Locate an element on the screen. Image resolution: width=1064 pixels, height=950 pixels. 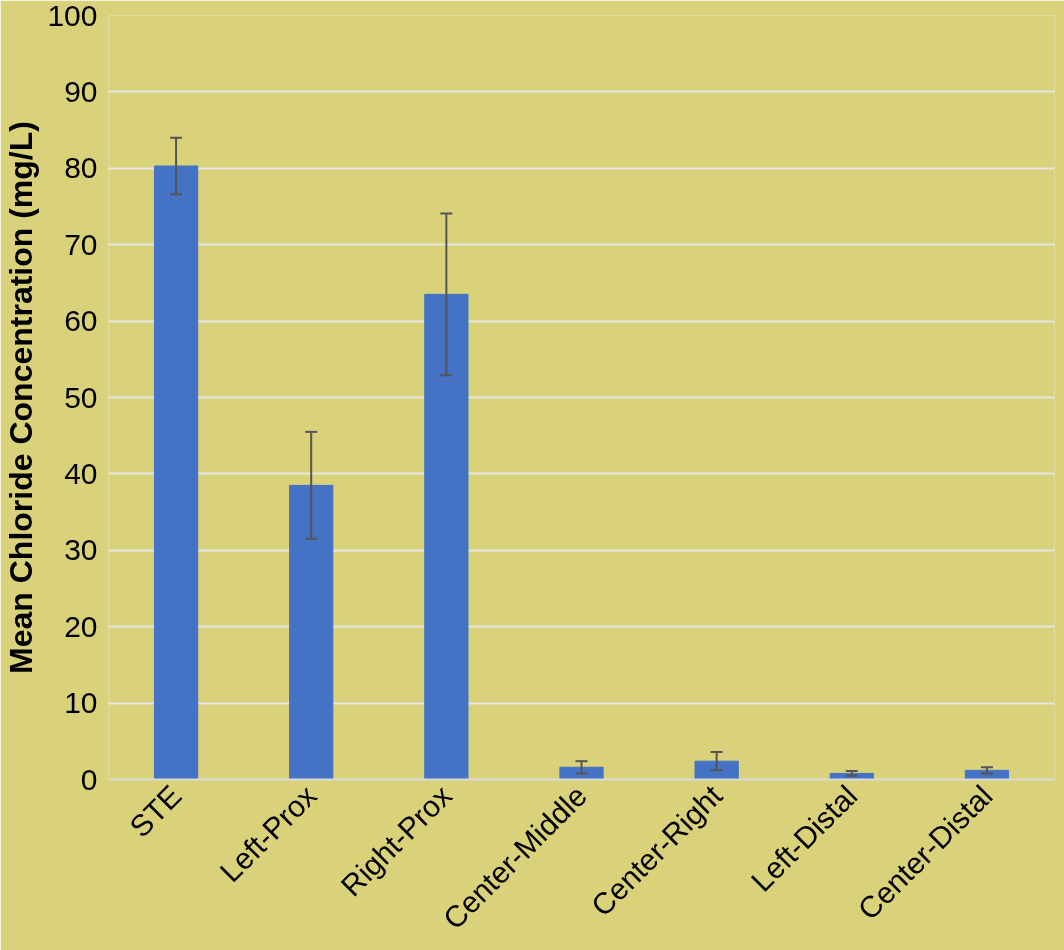
y-tick-label: 30 is located at coordinates (81, 550).